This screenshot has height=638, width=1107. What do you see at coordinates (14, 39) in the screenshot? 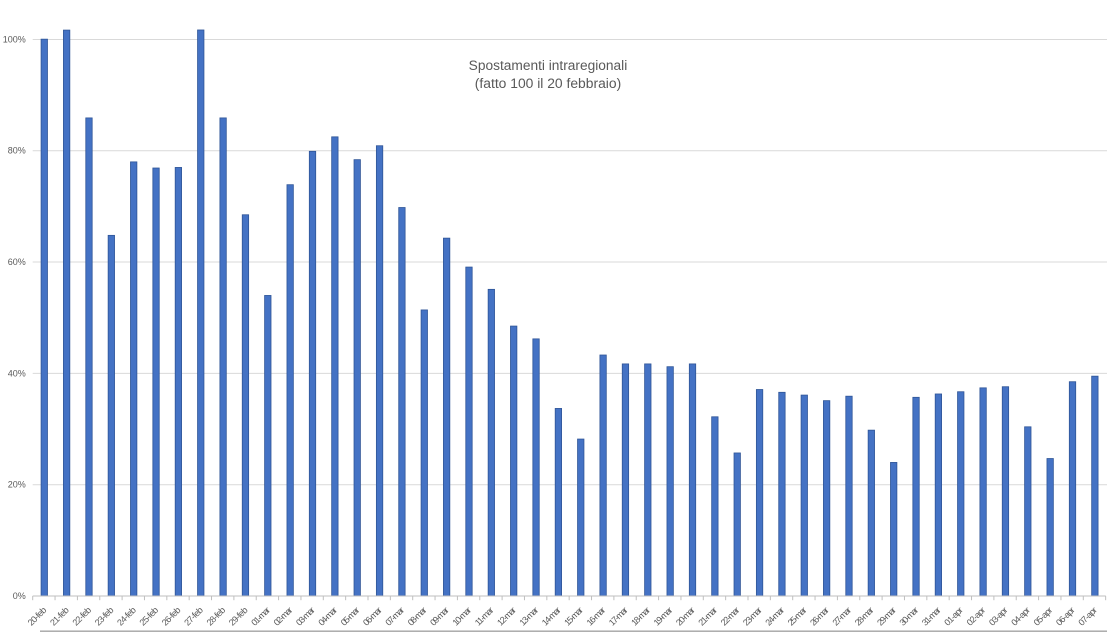
I see `svg-text: 100%` at bounding box center [14, 39].